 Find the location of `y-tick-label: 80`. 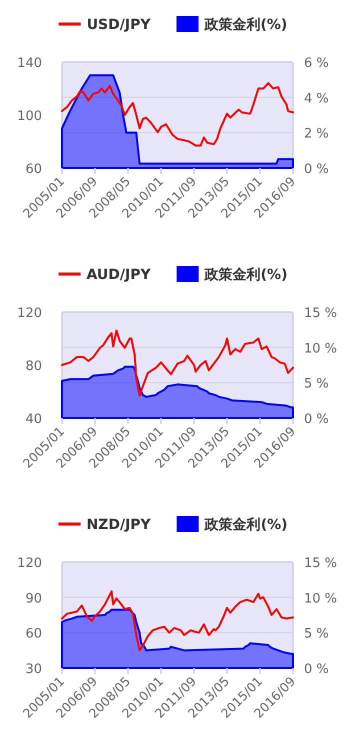

y-tick-label: 80 is located at coordinates (33, 366).